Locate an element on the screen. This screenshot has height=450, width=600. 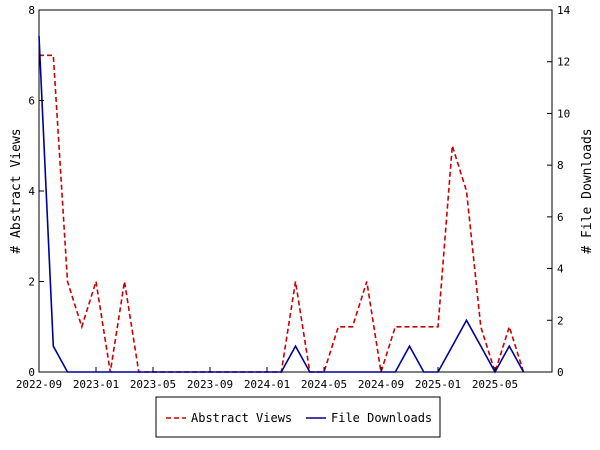
right-axis-tick-label: 6 is located at coordinates (560, 217).